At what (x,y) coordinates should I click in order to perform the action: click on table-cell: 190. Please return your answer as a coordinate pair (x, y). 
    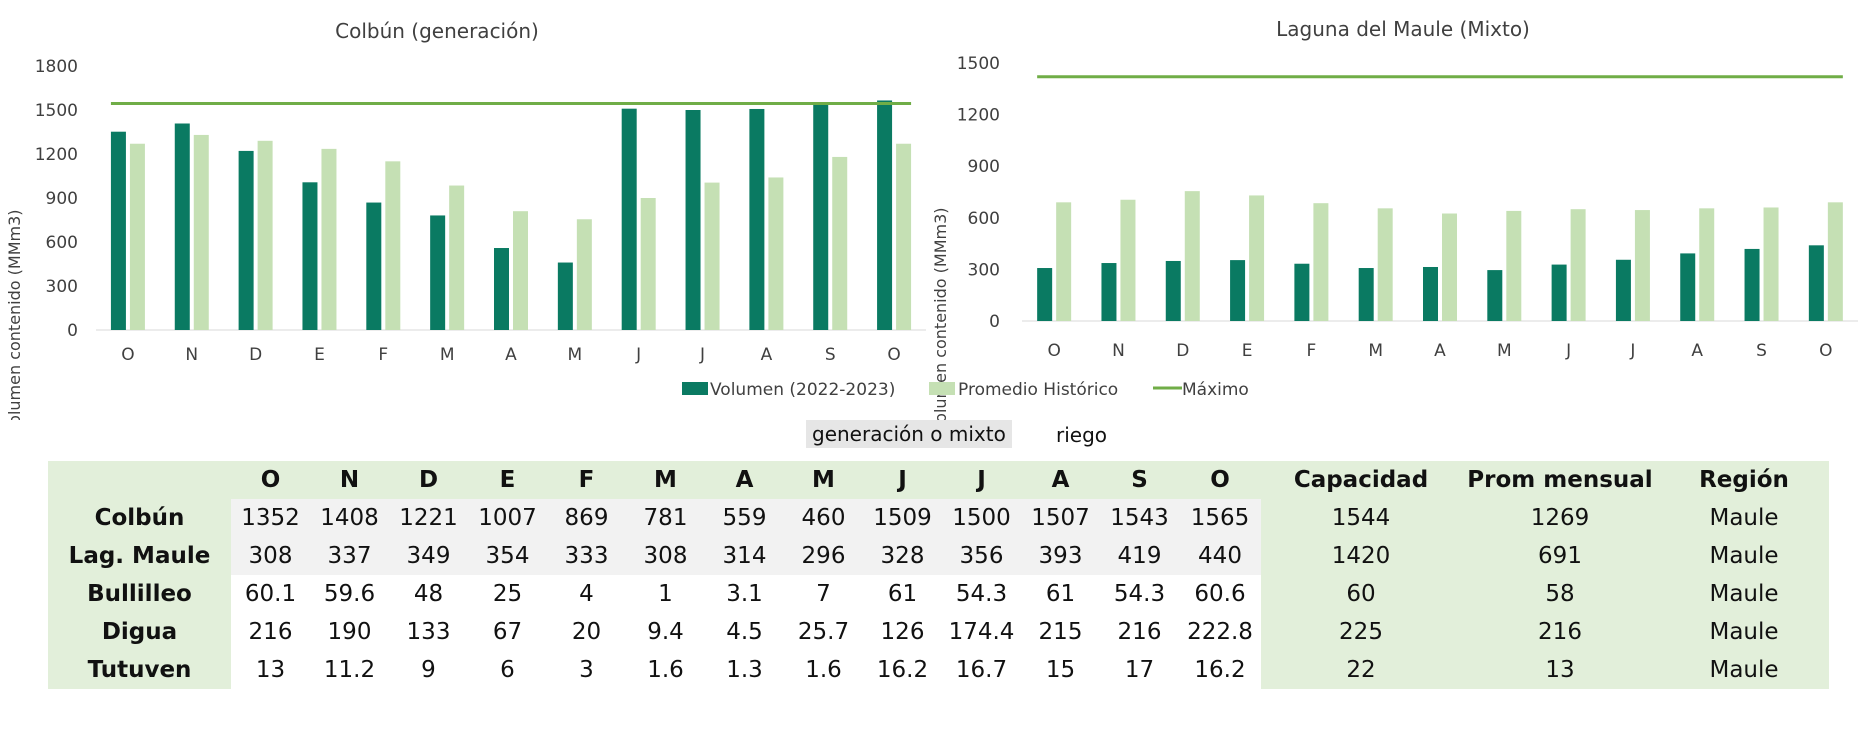
    Looking at the image, I should click on (349, 632).